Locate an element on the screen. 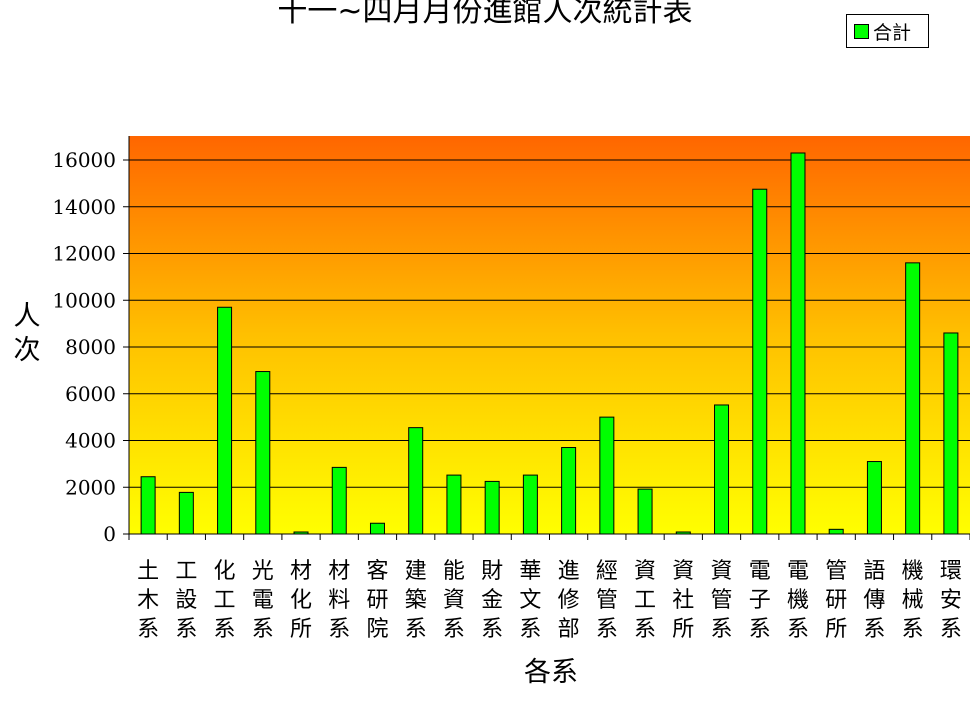  x-tick-label: 化工系 is located at coordinates (225, 600).